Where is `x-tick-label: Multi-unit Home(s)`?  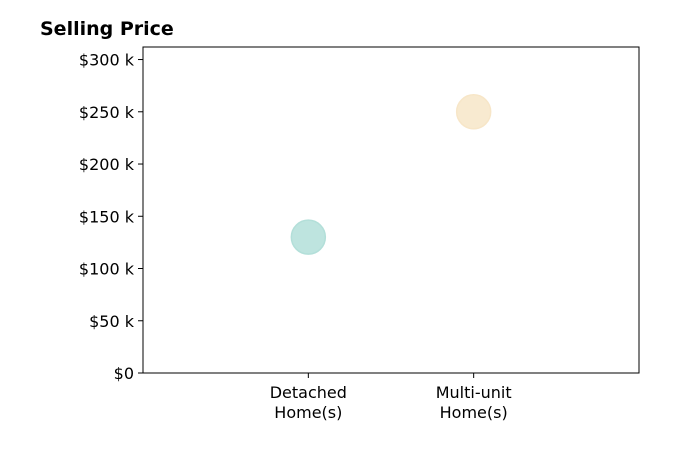
x-tick-label: Multi-unit Home(s) is located at coordinates (474, 402).